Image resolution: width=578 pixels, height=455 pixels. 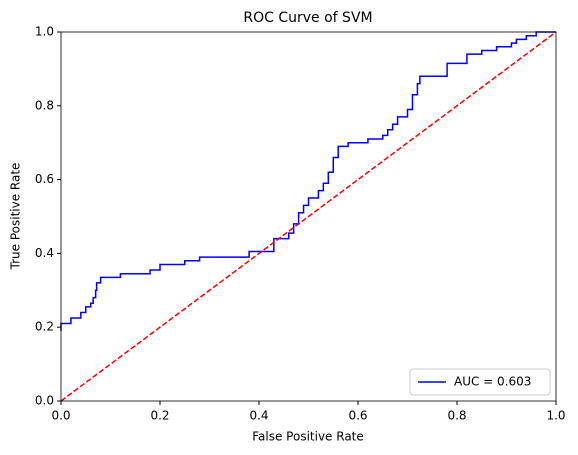 What do you see at coordinates (492, 382) in the screenshot?
I see `legend-label: AUC = 0.603` at bounding box center [492, 382].